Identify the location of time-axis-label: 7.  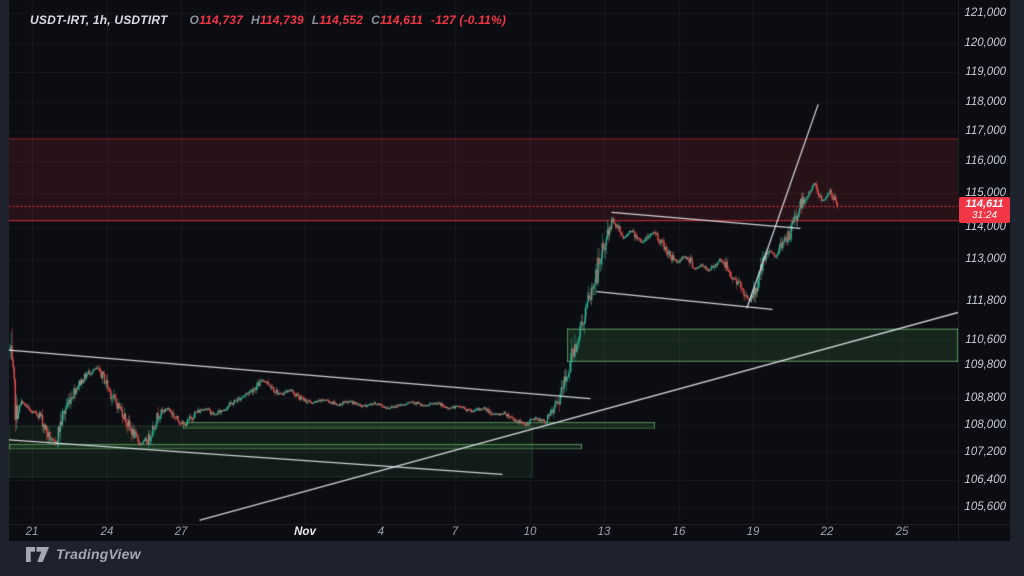
(455, 532).